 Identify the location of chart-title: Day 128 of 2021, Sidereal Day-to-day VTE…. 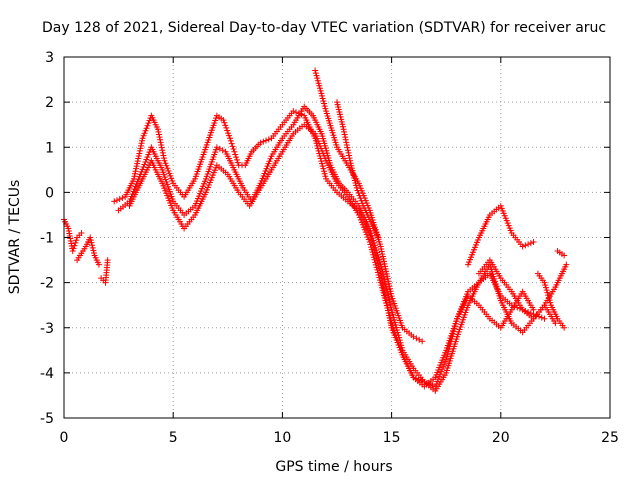
(324, 28).